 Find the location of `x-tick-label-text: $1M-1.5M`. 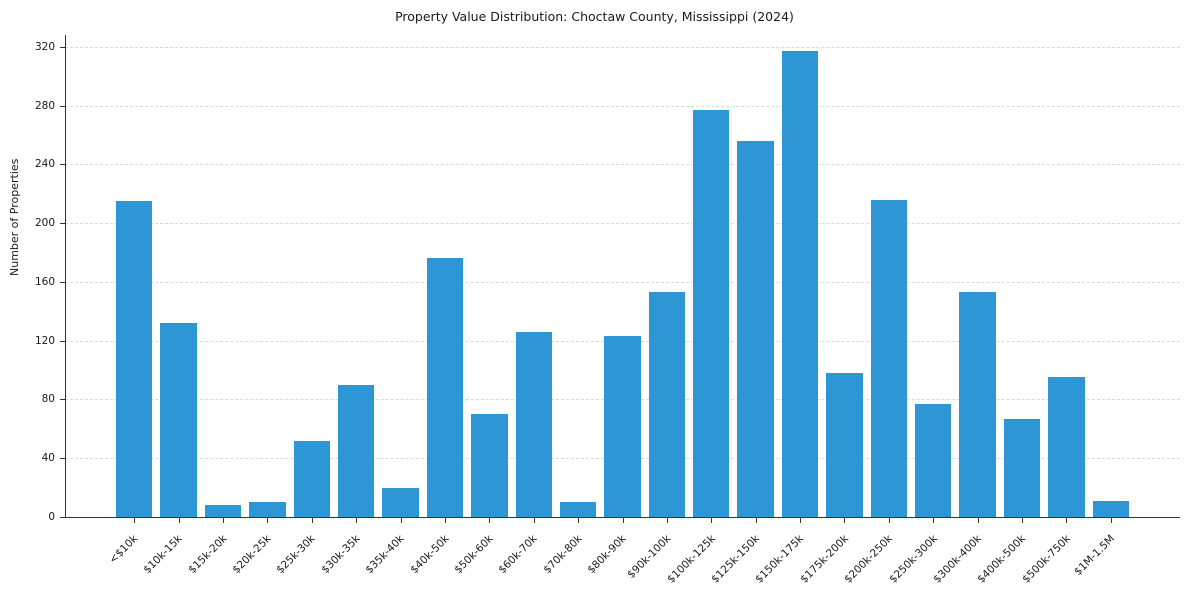

x-tick-label-text: $1M-1.5M is located at coordinates (1094, 555).